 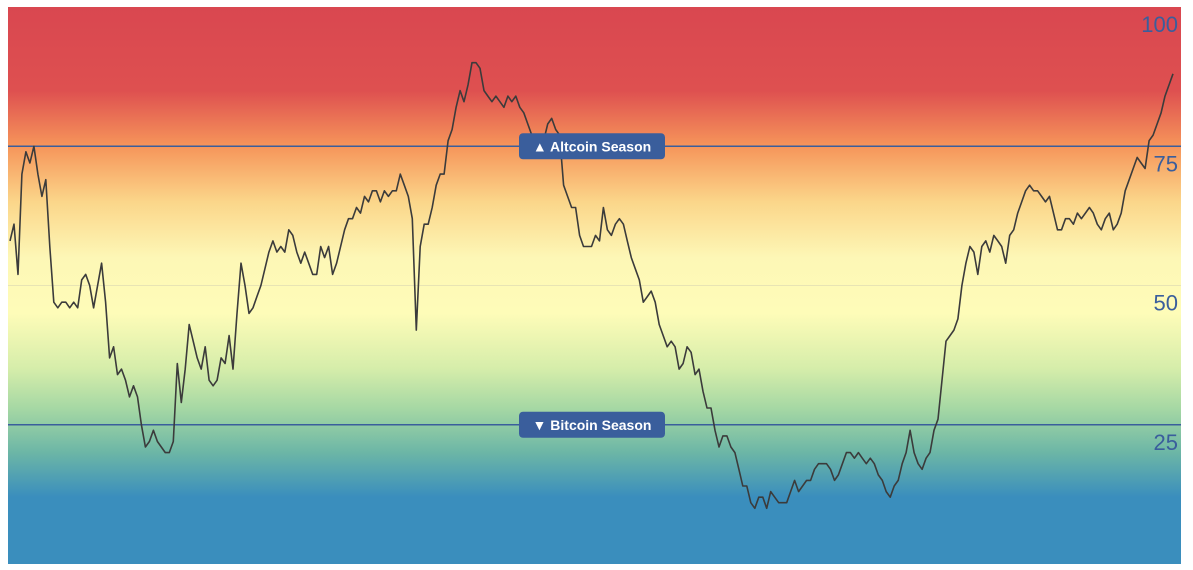 What do you see at coordinates (1166, 163) in the screenshot?
I see `y-tick-label-75: 75` at bounding box center [1166, 163].